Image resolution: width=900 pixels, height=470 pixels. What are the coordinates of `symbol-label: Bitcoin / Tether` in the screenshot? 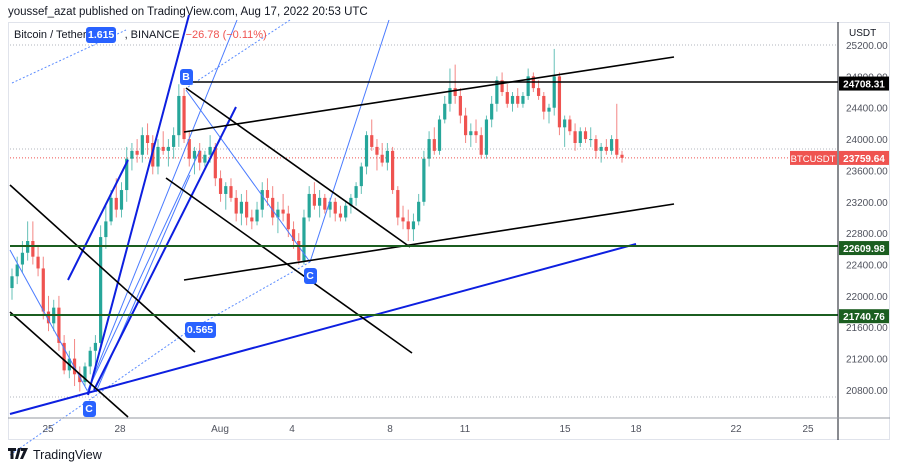 It's located at (50, 35).